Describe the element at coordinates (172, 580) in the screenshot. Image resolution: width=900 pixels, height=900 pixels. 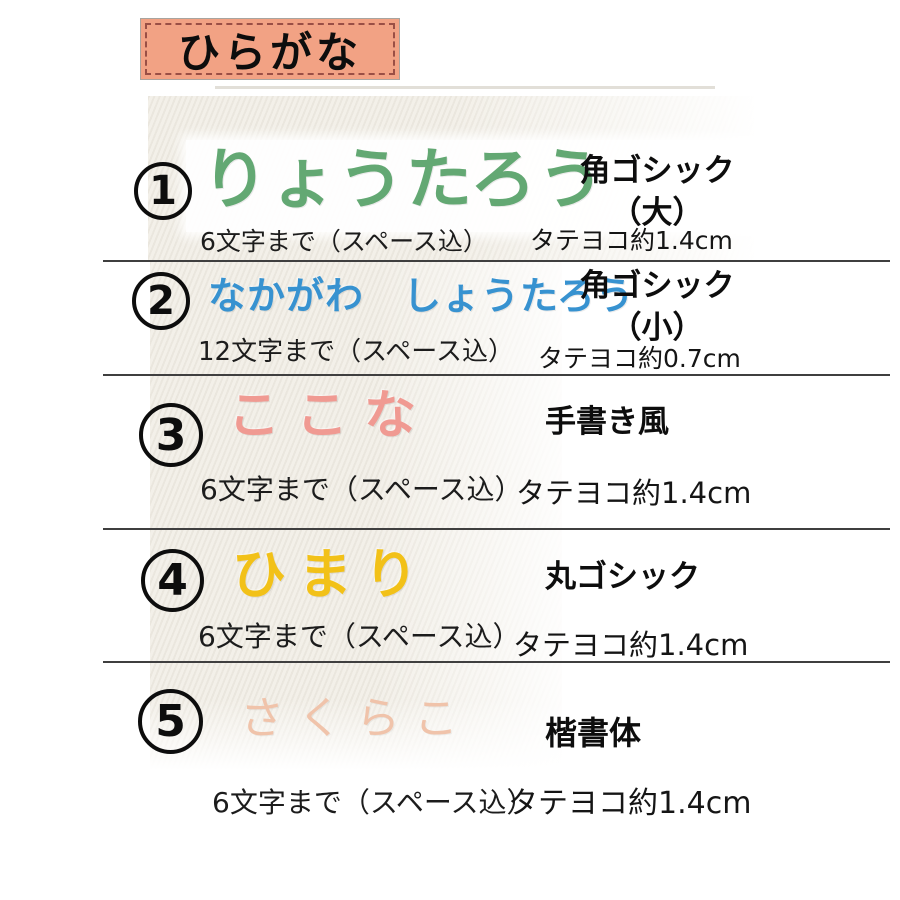
I see `row-number-badge: 4` at that location.